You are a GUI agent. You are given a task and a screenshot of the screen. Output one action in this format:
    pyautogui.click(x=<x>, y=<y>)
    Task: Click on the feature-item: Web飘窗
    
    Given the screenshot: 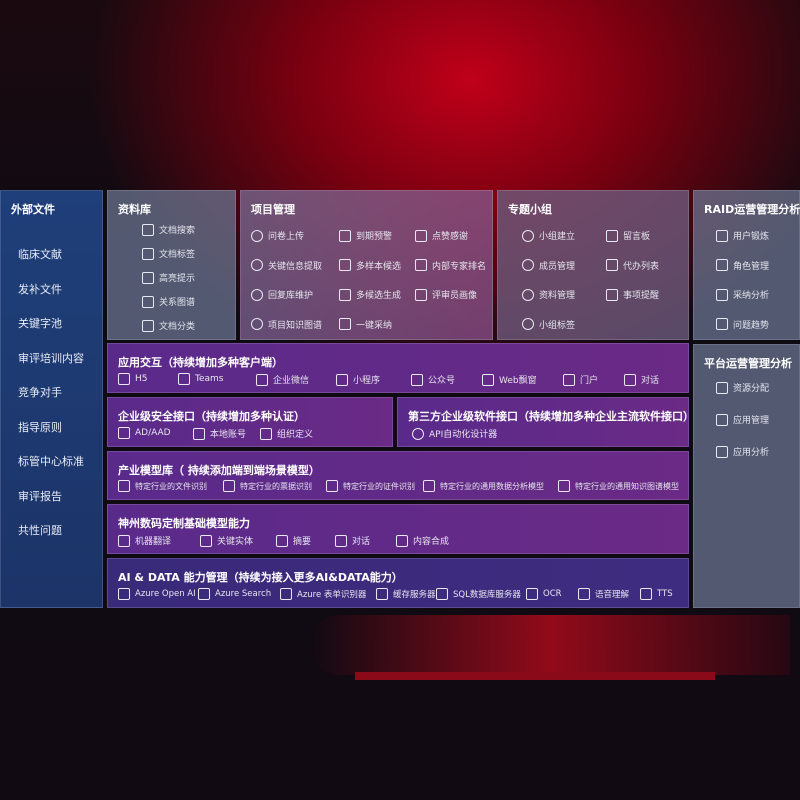 What is the action you would take?
    pyautogui.click(x=509, y=379)
    